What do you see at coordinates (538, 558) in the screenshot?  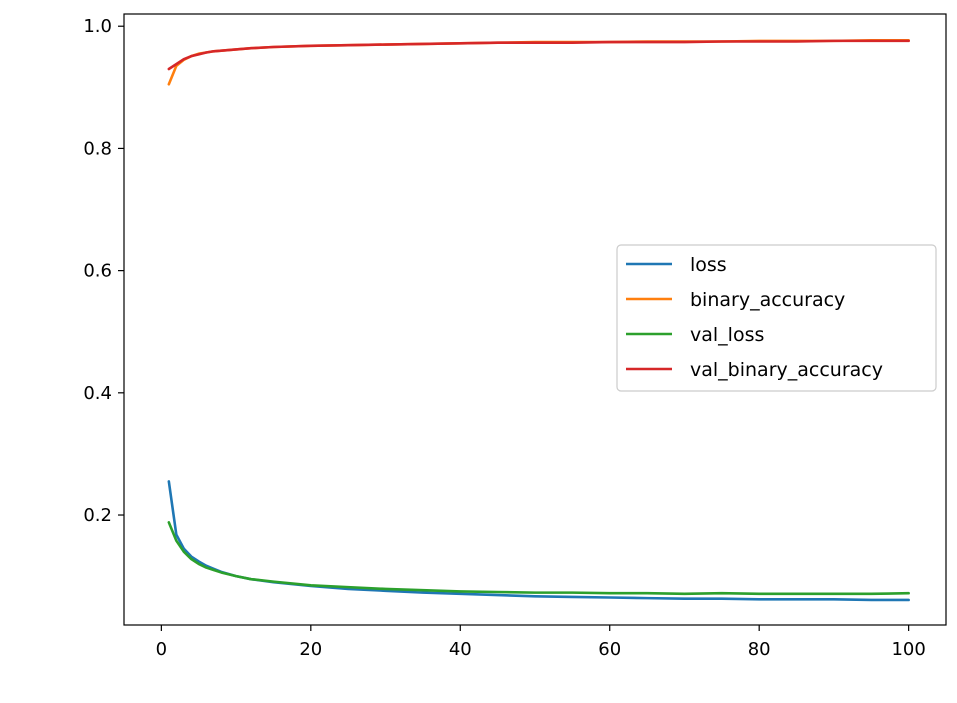 I see `series-line-val-loss` at bounding box center [538, 558].